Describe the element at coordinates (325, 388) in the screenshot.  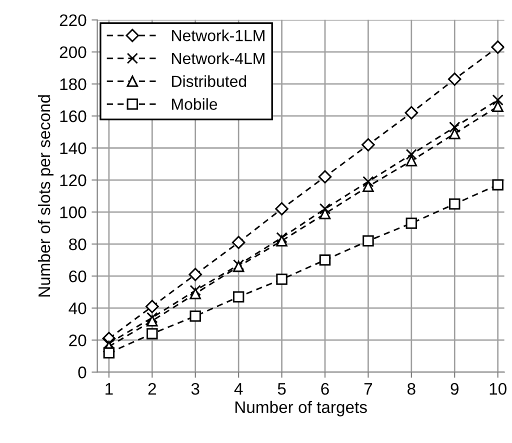
I see `x-tick-label: 6` at that location.